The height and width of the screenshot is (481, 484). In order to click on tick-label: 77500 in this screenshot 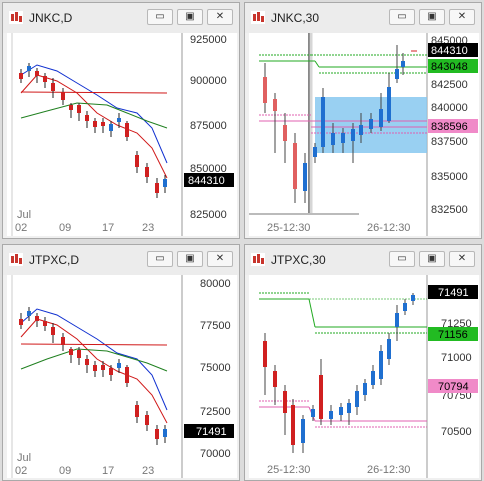, I will do `click(215, 326)`.